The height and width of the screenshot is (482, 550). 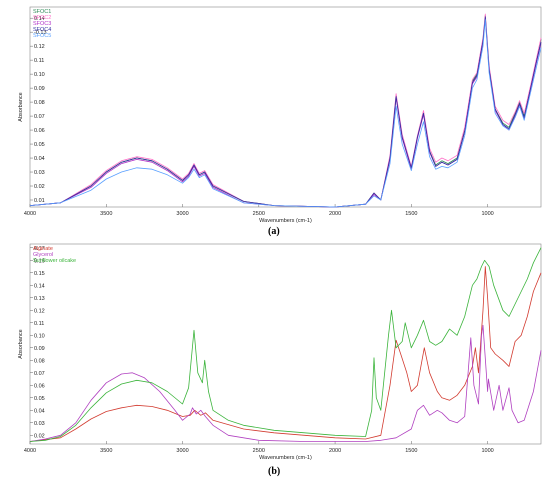 I want to click on legend-entry: SFOC5, so click(x=42, y=36).